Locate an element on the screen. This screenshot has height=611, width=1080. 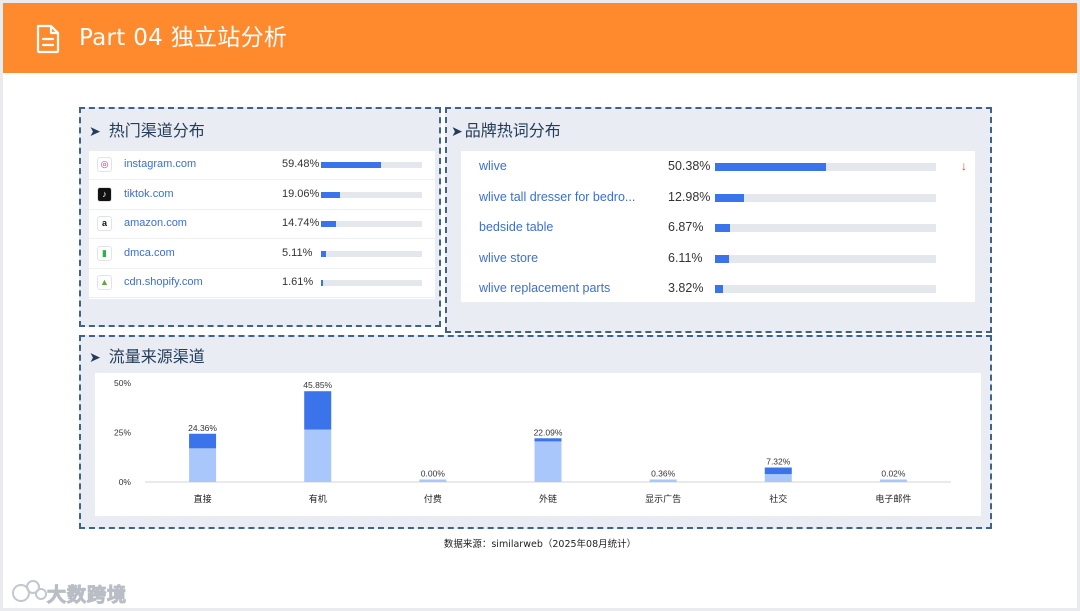
x-category-label: 社交 is located at coordinates (778, 499).